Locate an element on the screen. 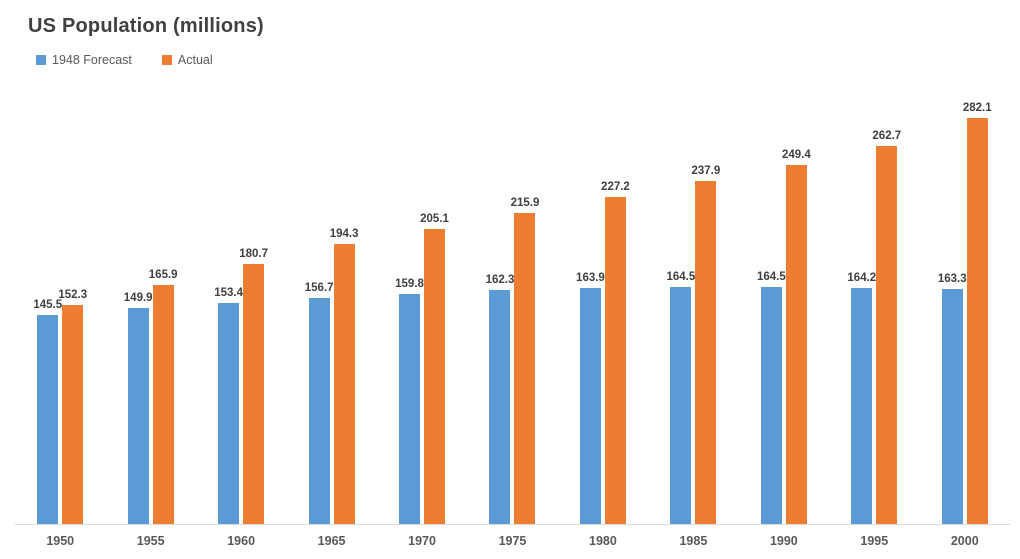 The width and height of the screenshot is (1020, 559). bar-pair: 163.9 227.2 is located at coordinates (603, 352).